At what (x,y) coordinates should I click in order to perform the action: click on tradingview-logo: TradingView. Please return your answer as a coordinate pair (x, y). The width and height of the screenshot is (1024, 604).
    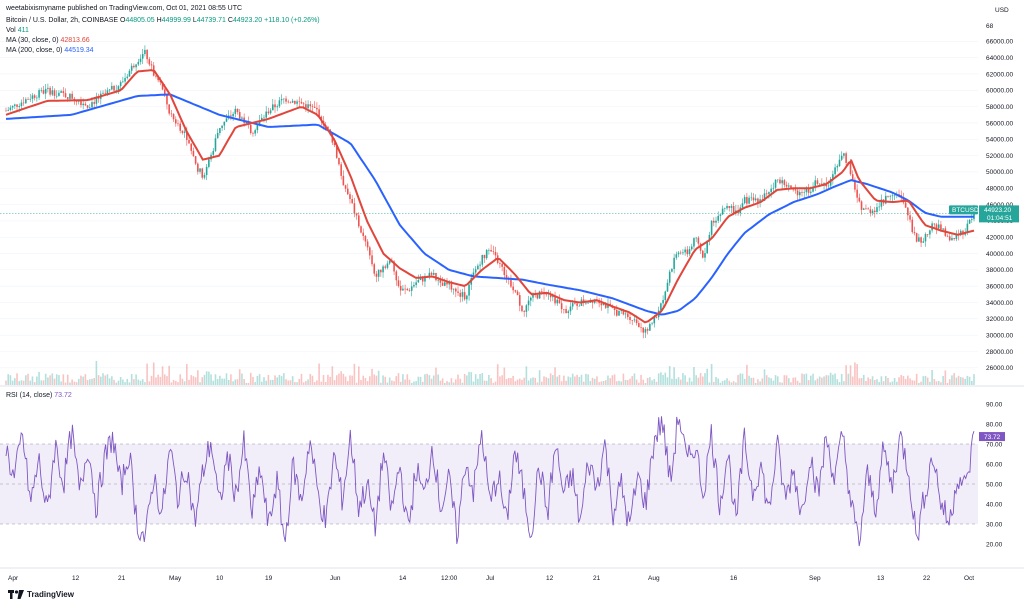
    Looking at the image, I should click on (41, 594).